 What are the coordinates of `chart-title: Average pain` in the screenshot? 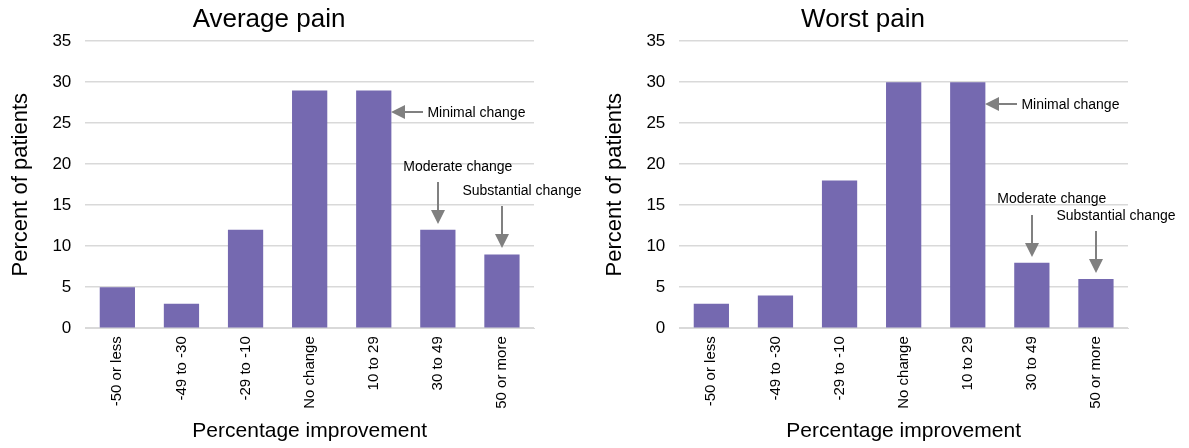 It's located at (269, 17).